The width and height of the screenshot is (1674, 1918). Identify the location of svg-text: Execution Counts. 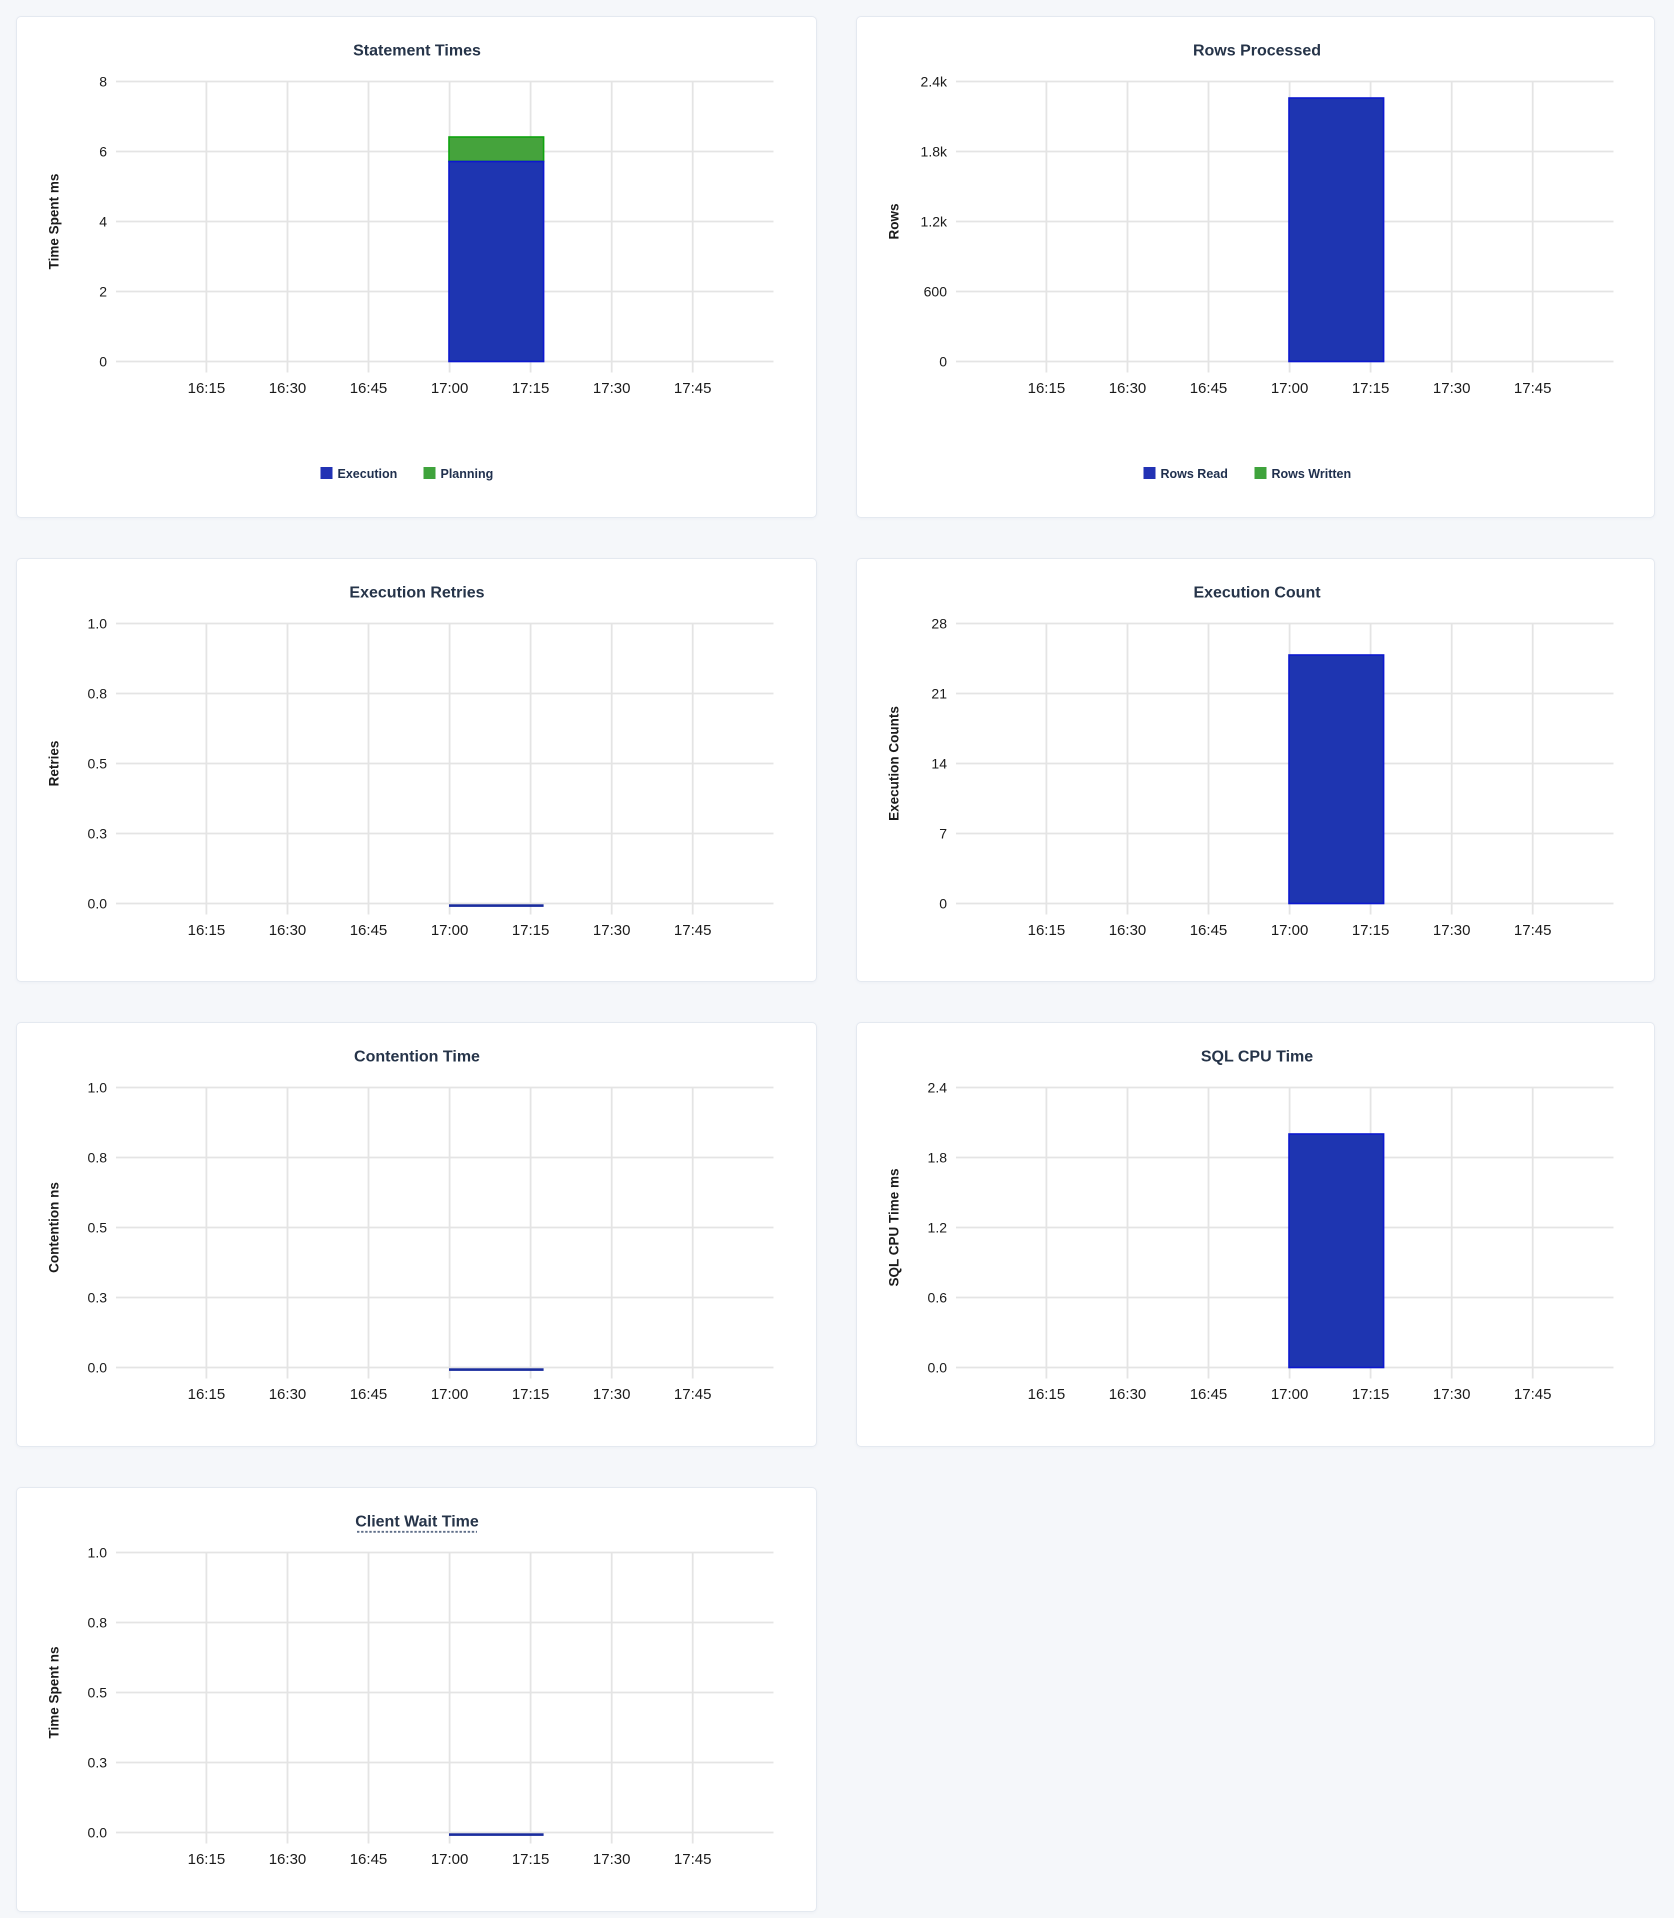
(893, 763).